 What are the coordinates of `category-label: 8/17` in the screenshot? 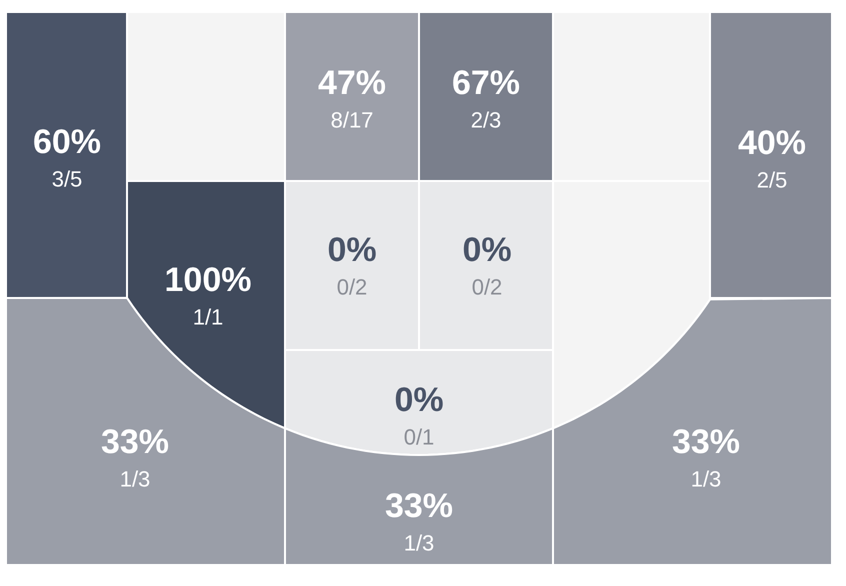 It's located at (352, 120).